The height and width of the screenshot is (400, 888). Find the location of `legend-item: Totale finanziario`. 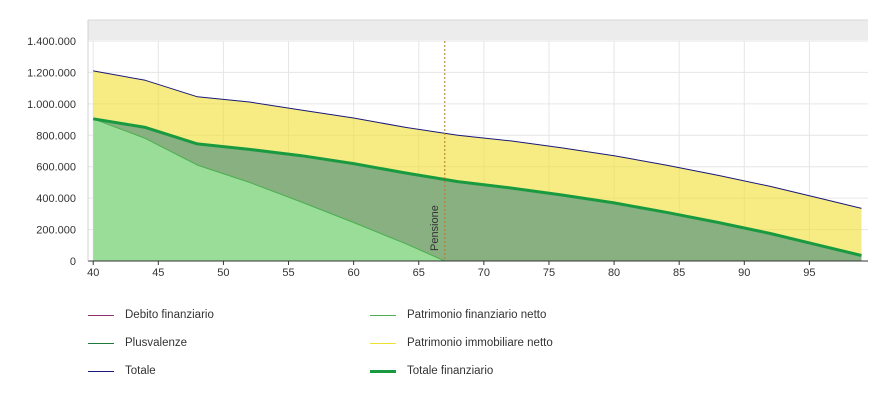

legend-item: Totale finanziario is located at coordinates (431, 371).